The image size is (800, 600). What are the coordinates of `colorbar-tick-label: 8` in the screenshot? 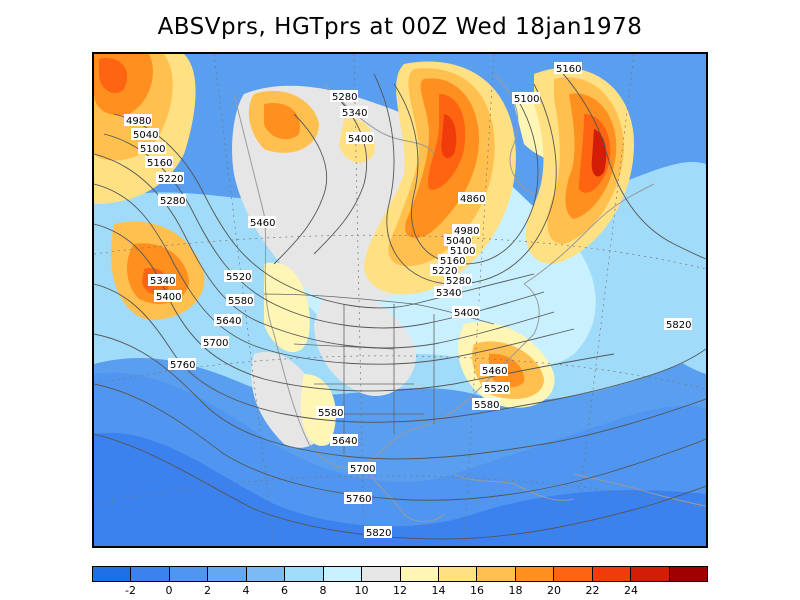 It's located at (323, 590).